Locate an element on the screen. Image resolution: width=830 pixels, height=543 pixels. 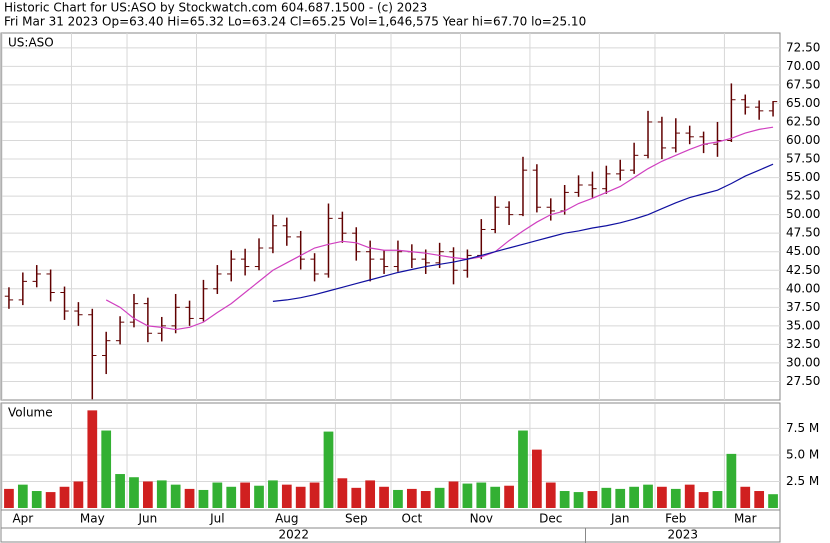
y-tick-label: 52.50 is located at coordinates (803, 196).